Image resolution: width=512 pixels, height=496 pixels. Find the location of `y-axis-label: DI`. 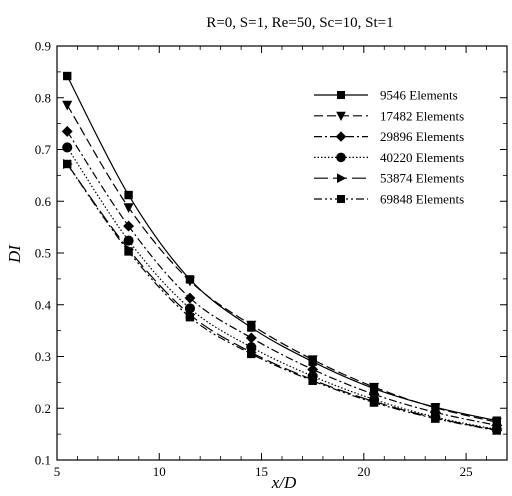

y-axis-label: DI is located at coordinates (14, 254).